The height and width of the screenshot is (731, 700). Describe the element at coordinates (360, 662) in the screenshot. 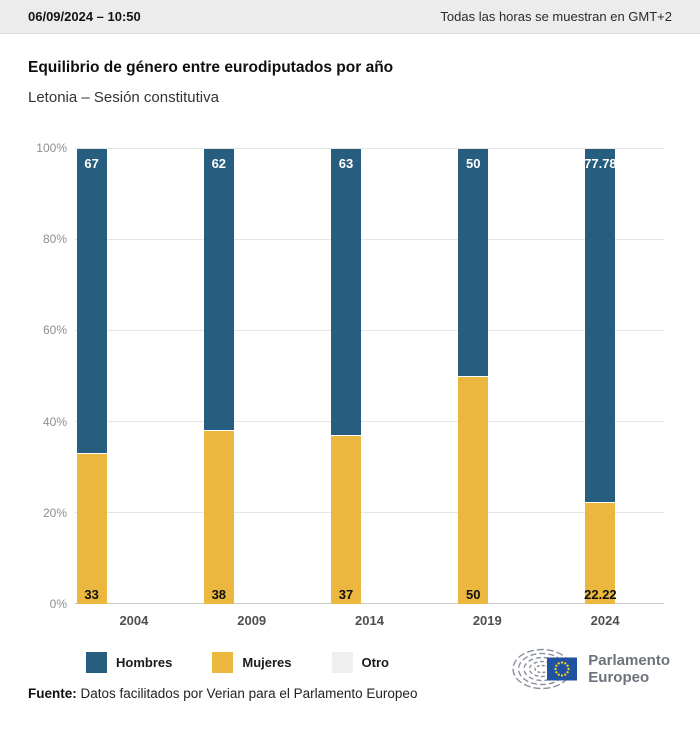

I see `legend-item-otro: Otro` at that location.